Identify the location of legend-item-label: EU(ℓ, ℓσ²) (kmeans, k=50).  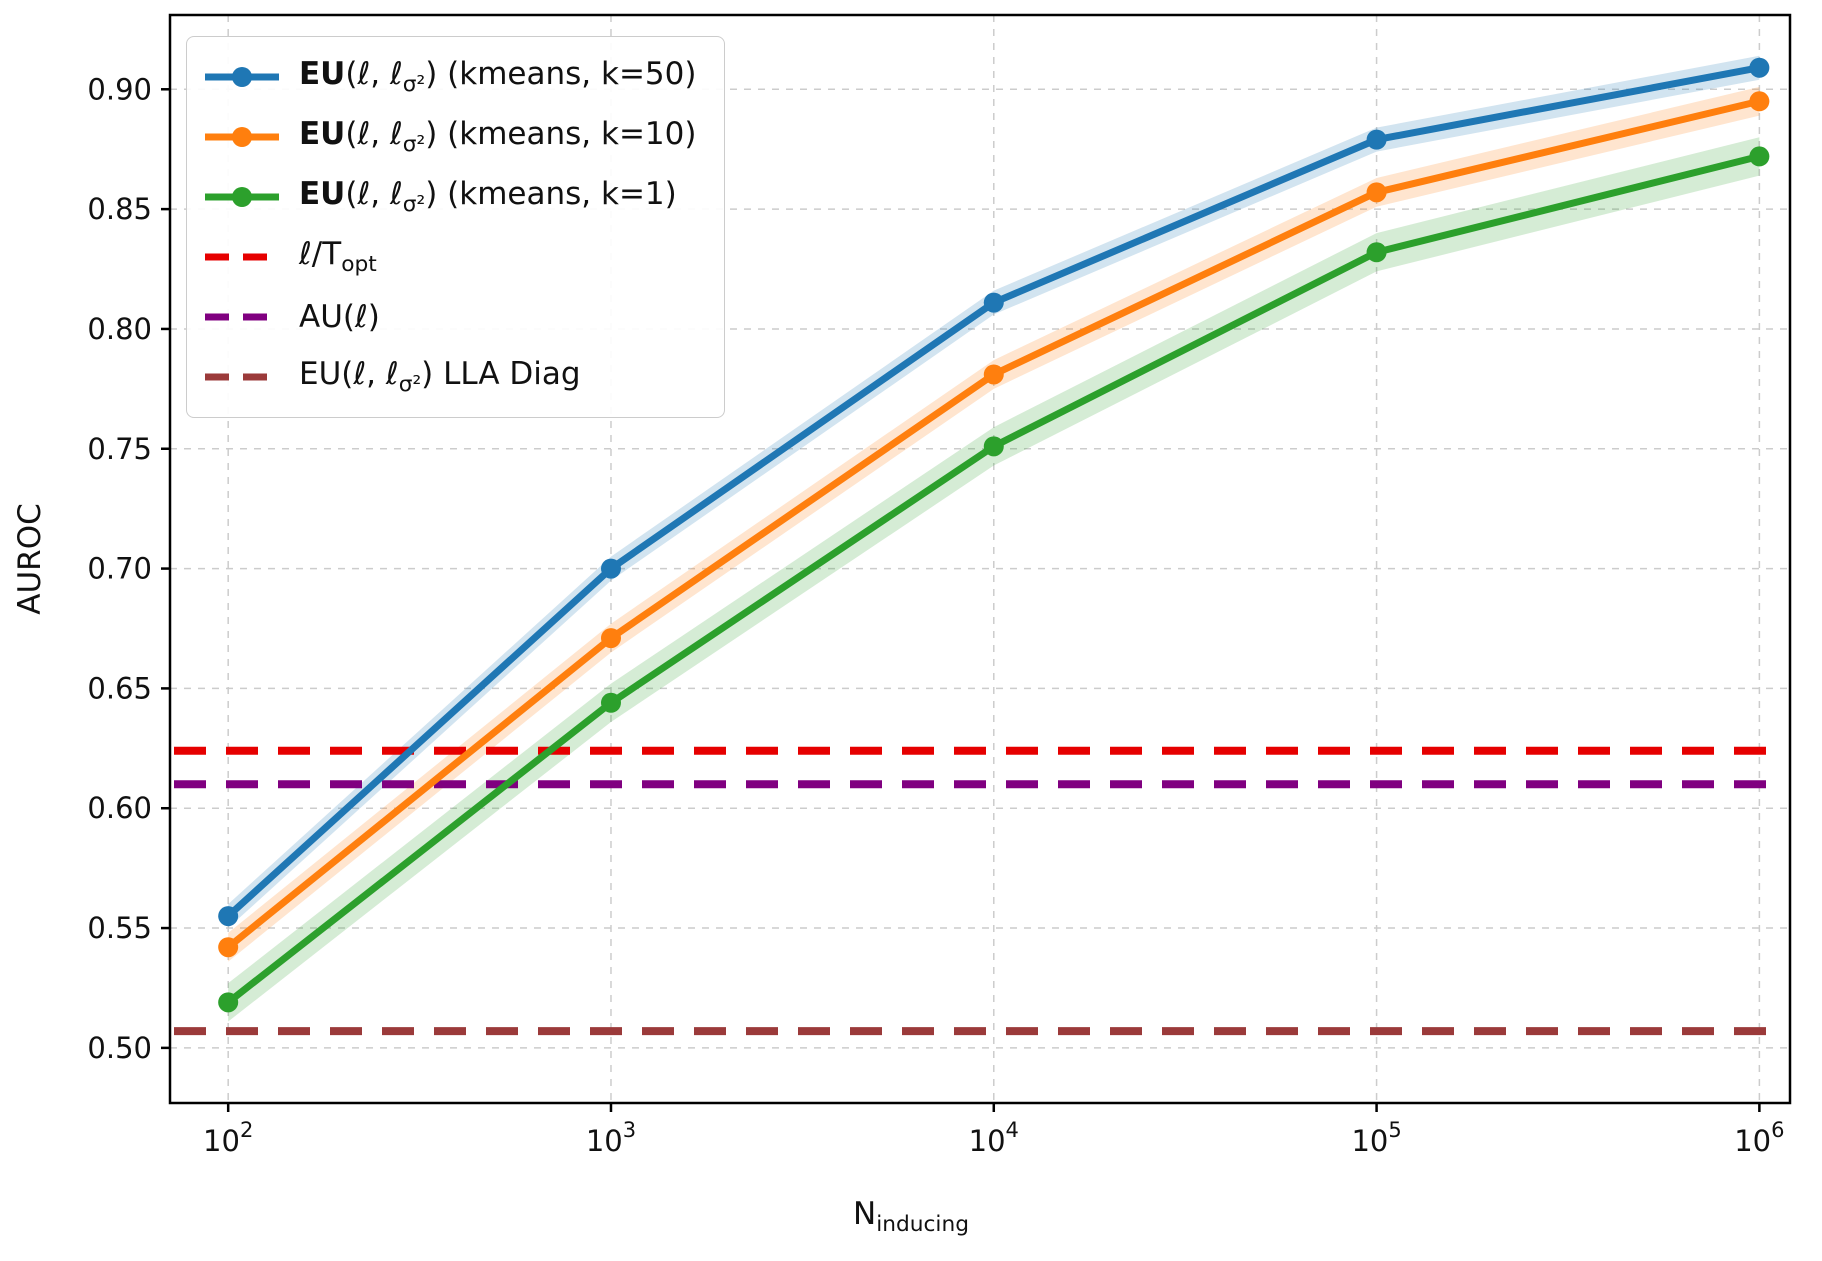
(498, 76).